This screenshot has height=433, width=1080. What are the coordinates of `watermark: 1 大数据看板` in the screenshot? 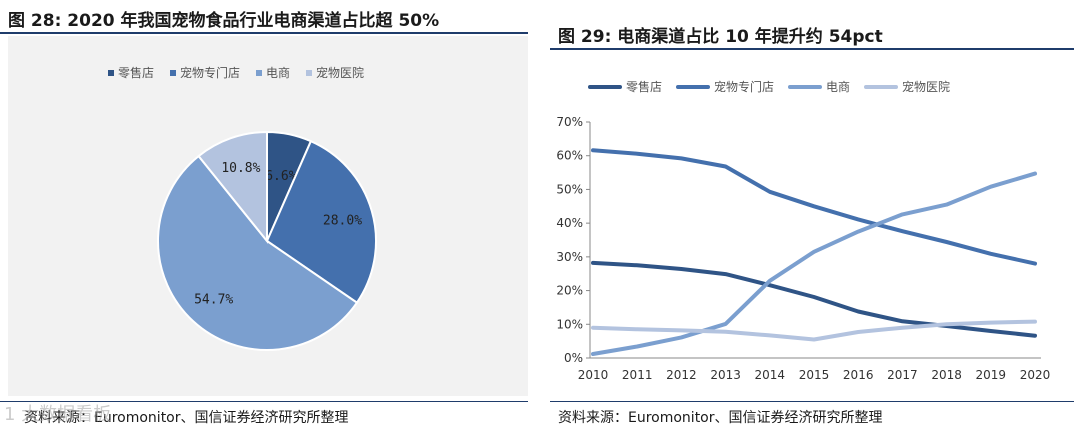 It's located at (58, 414).